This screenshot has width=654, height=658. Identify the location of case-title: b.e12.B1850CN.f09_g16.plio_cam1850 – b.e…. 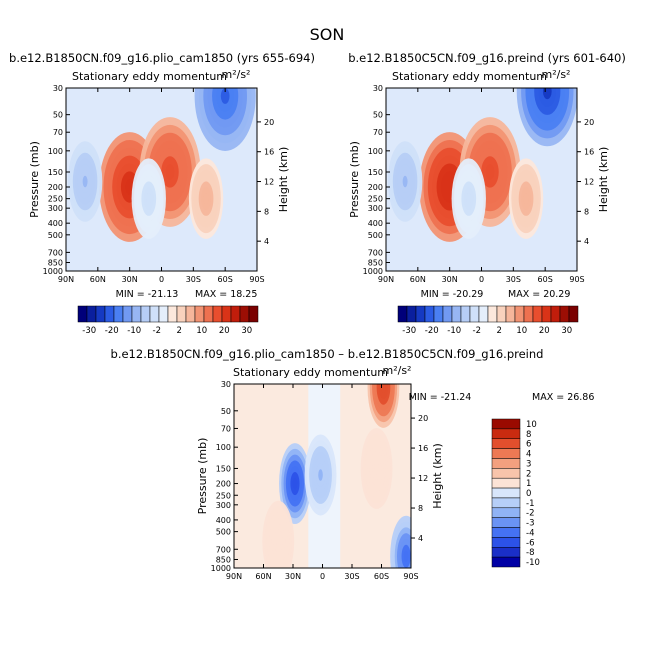
(327, 354).